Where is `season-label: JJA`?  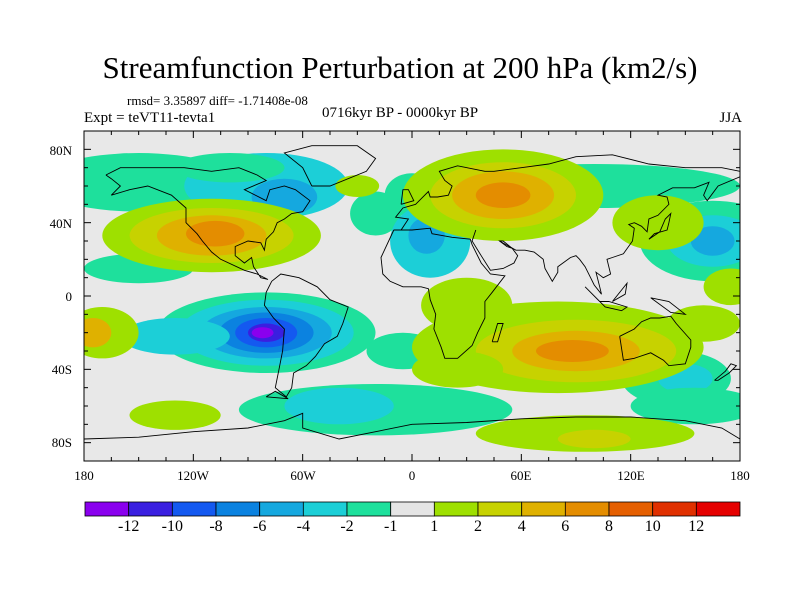 season-label: JJA is located at coordinates (730, 118).